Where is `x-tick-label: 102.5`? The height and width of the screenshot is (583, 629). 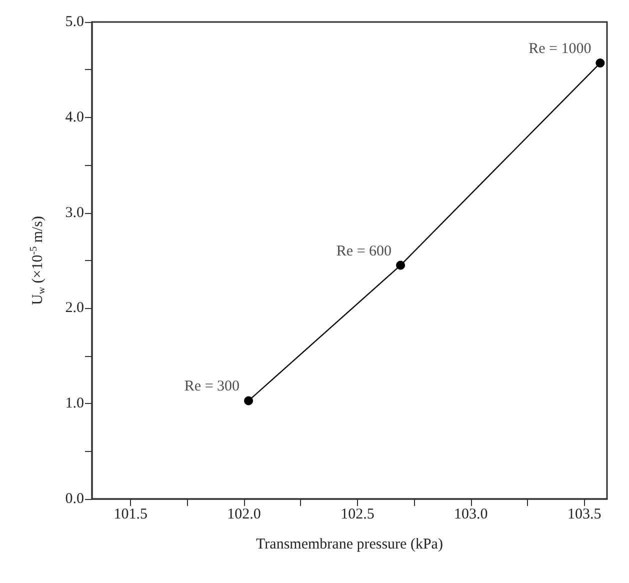 x-tick-label: 102.5 is located at coordinates (357, 514).